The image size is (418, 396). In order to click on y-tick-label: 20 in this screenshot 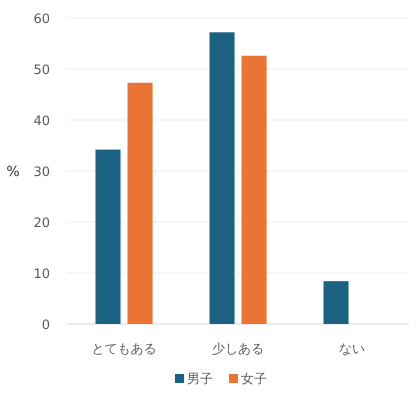, I will do `click(41, 223)`.